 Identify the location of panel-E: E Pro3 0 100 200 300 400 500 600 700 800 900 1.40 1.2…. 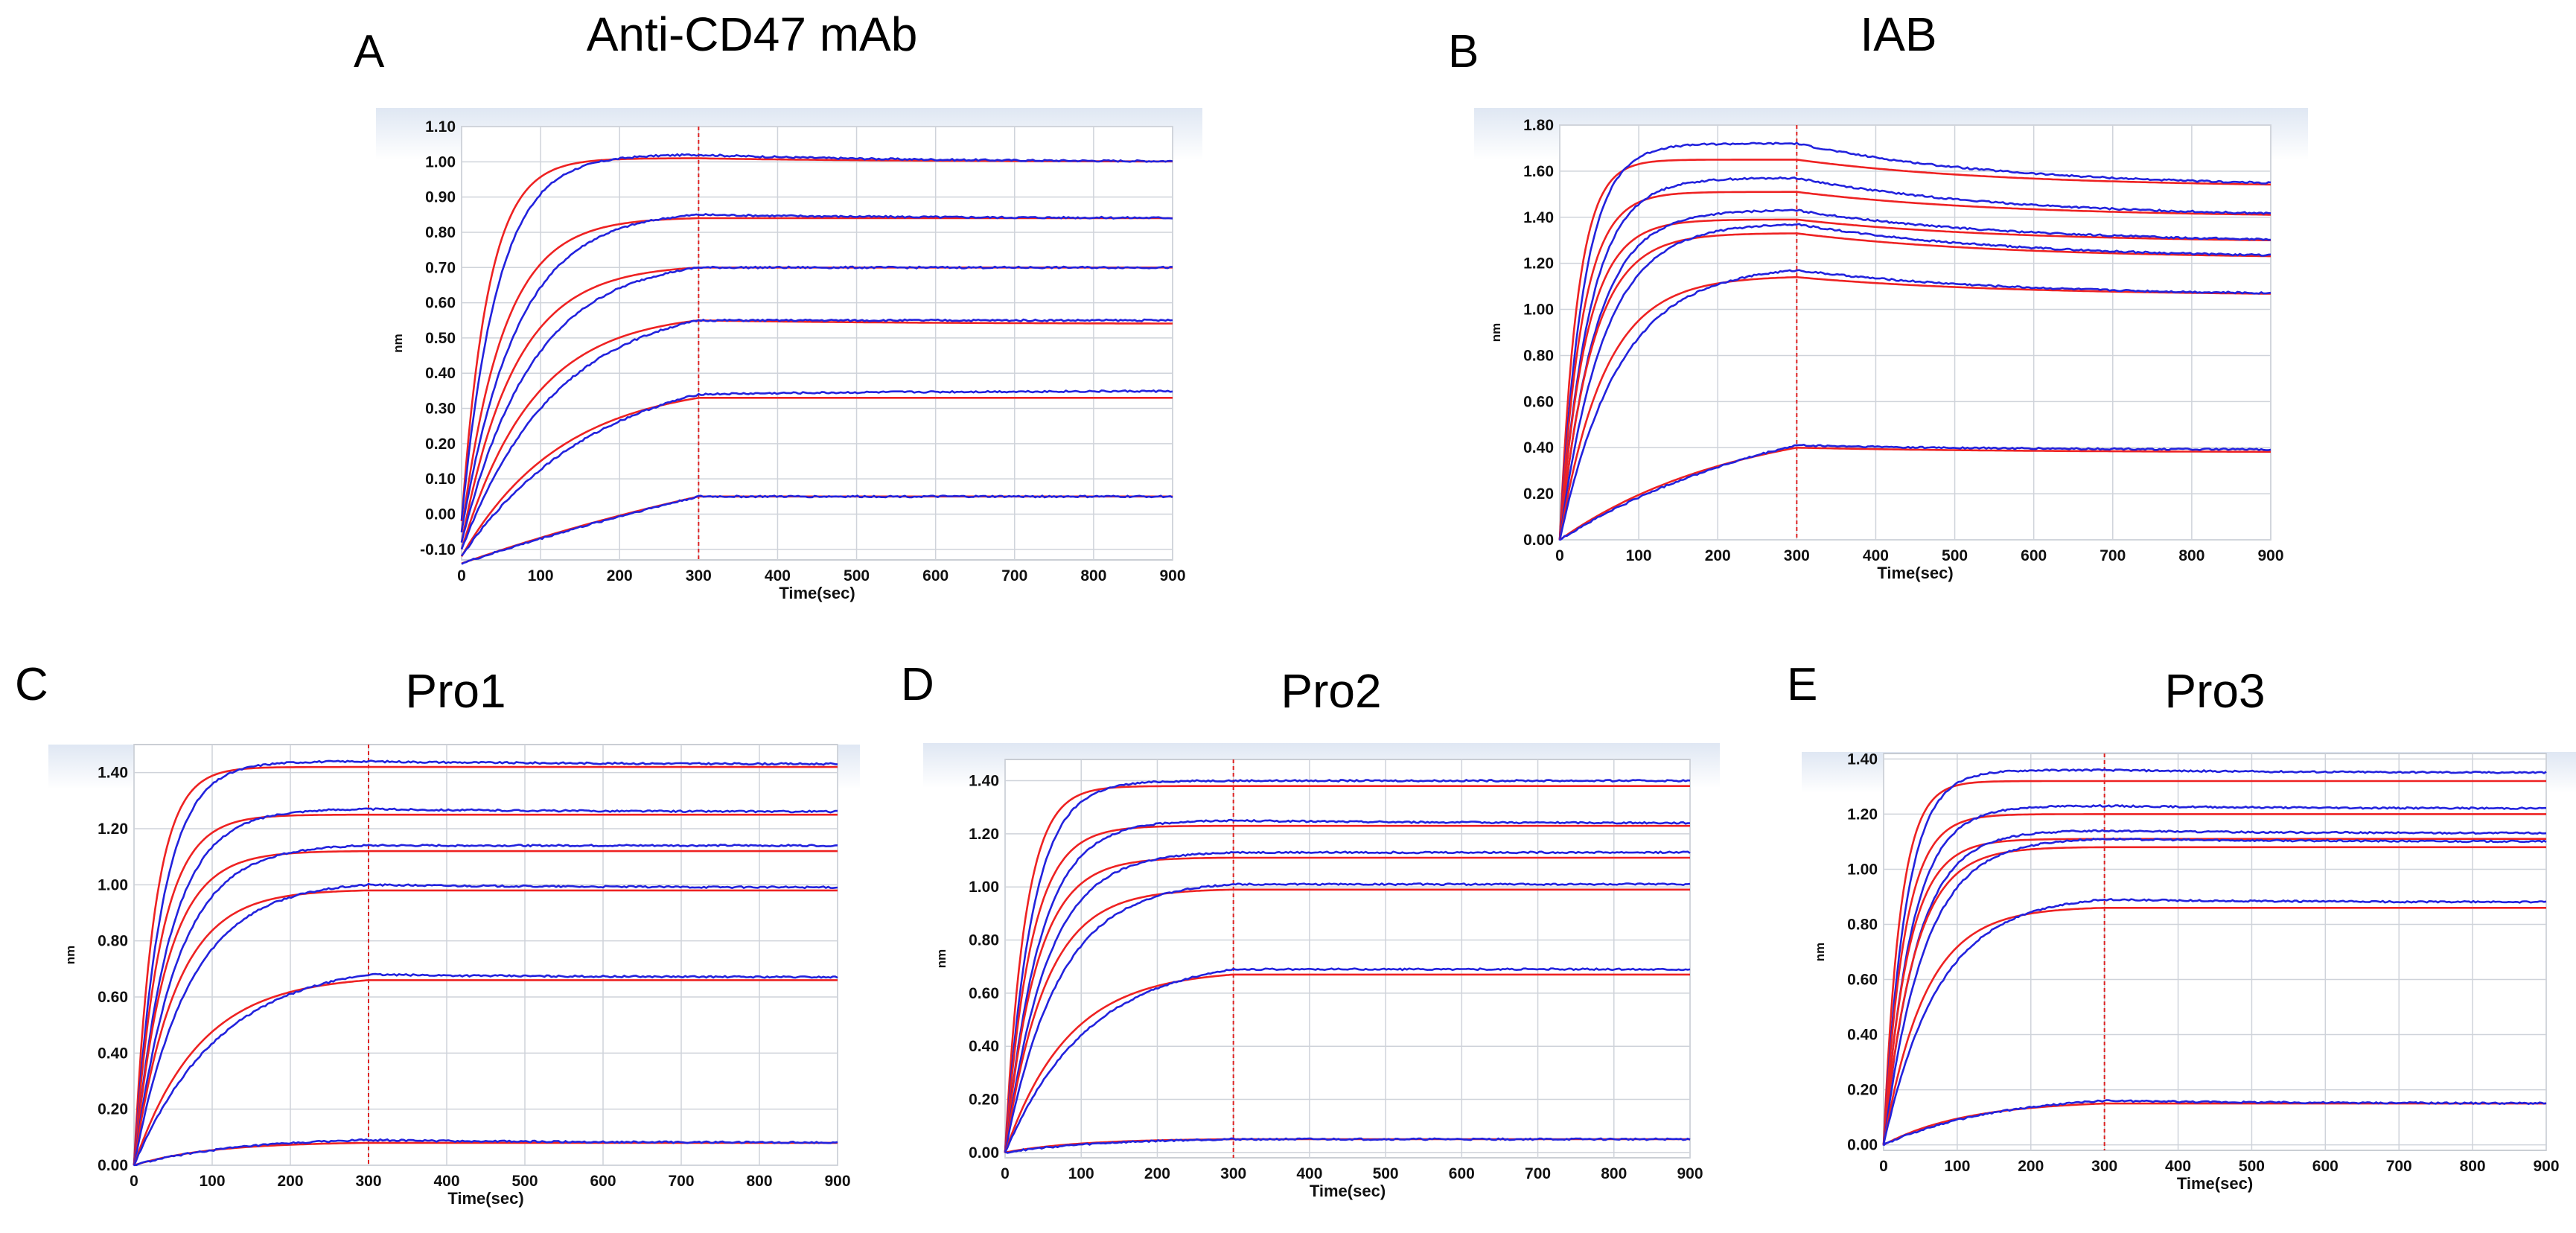
(2181, 926).